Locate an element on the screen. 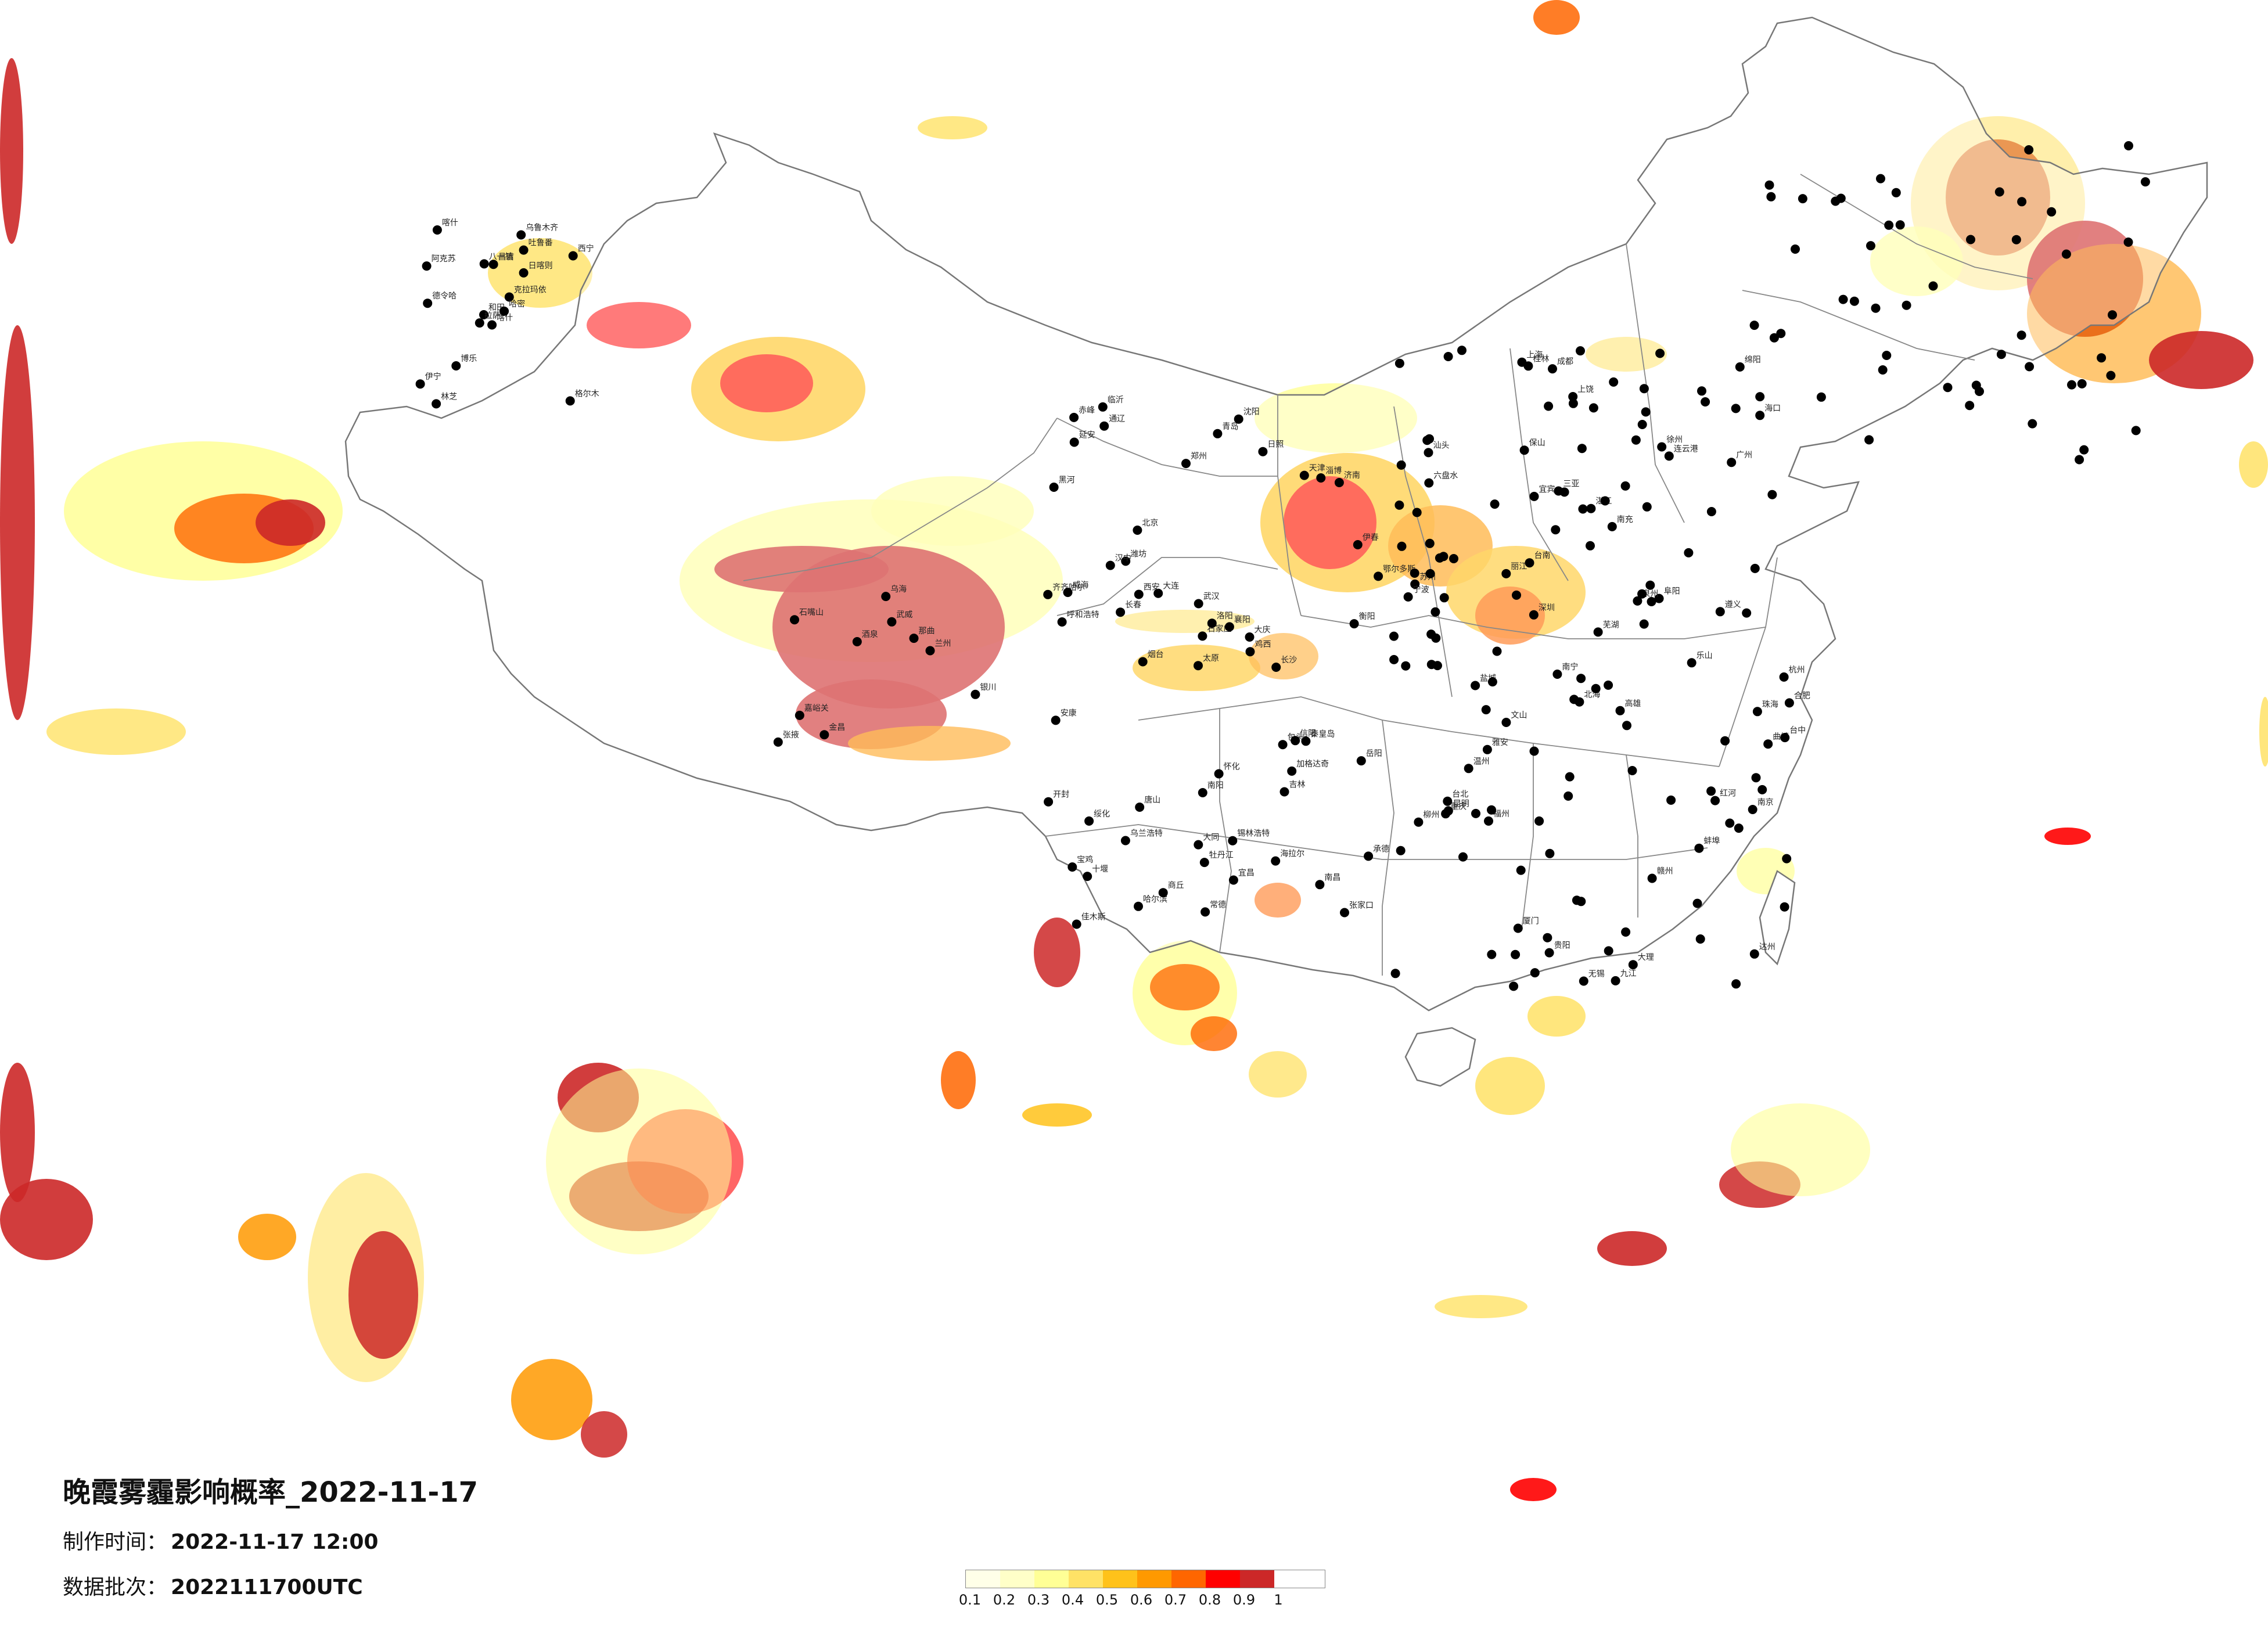  city-label: 大理 is located at coordinates (1646, 958).